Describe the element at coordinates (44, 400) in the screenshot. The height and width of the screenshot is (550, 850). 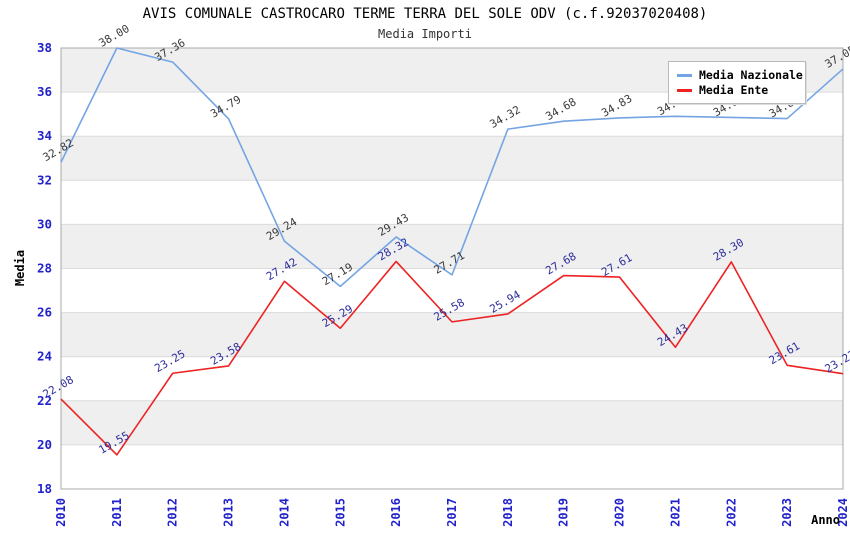
I see `y-tick-label: 22` at that location.